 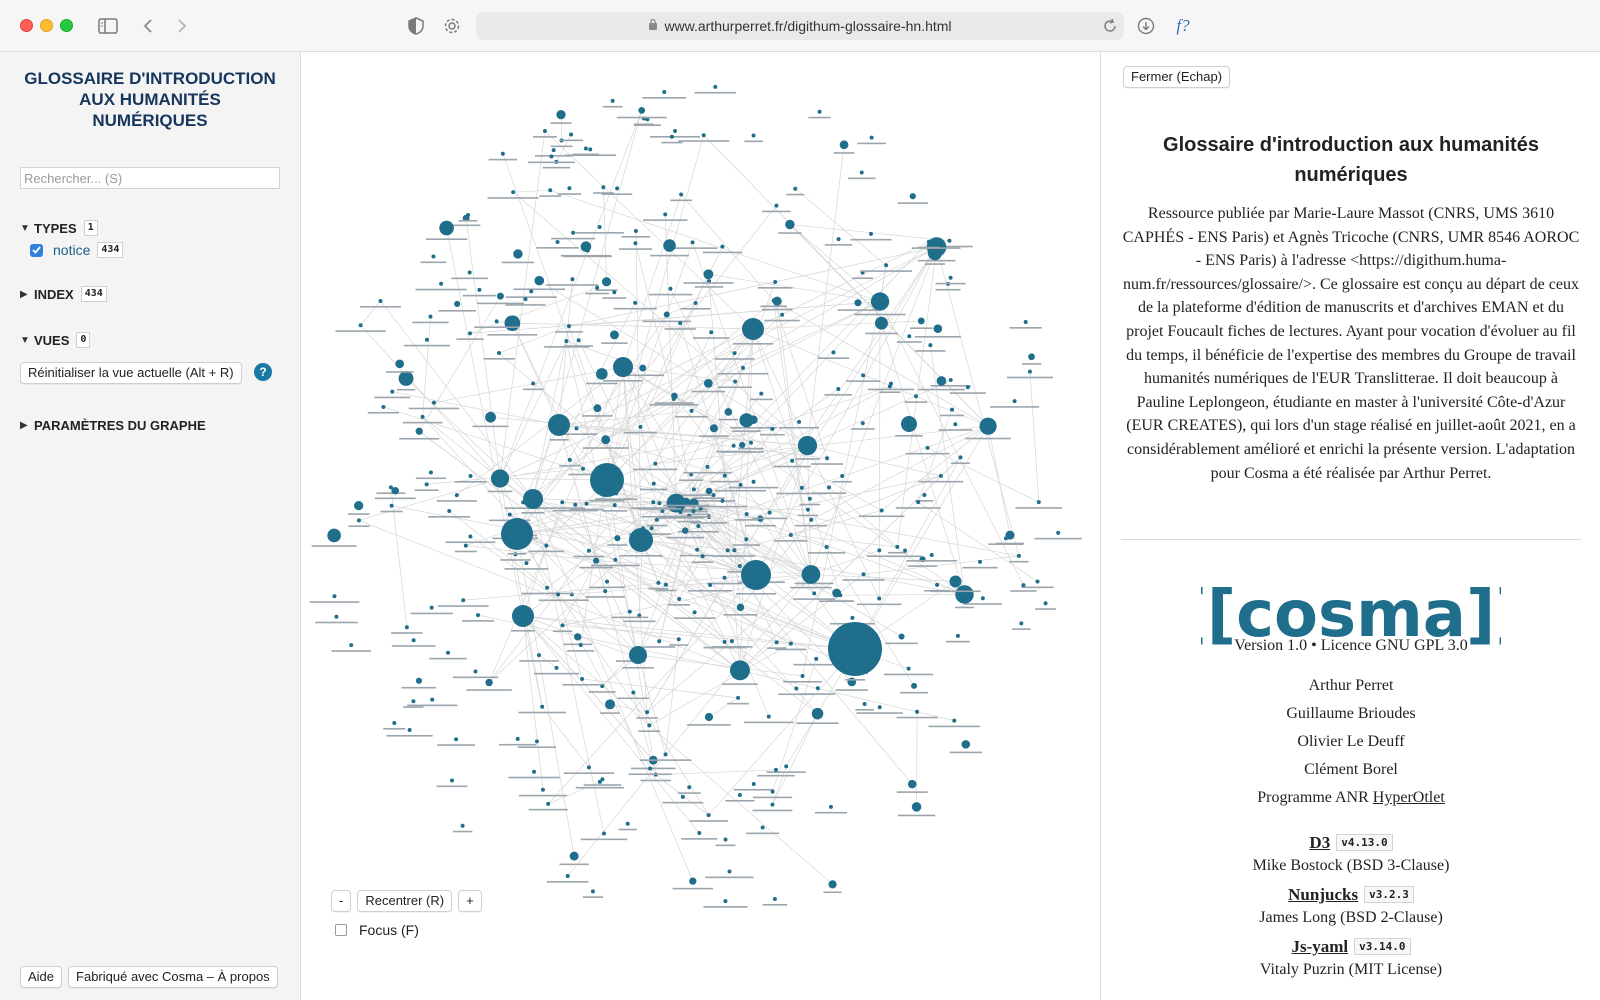 I want to click on reload-icon, so click(x=1110, y=28).